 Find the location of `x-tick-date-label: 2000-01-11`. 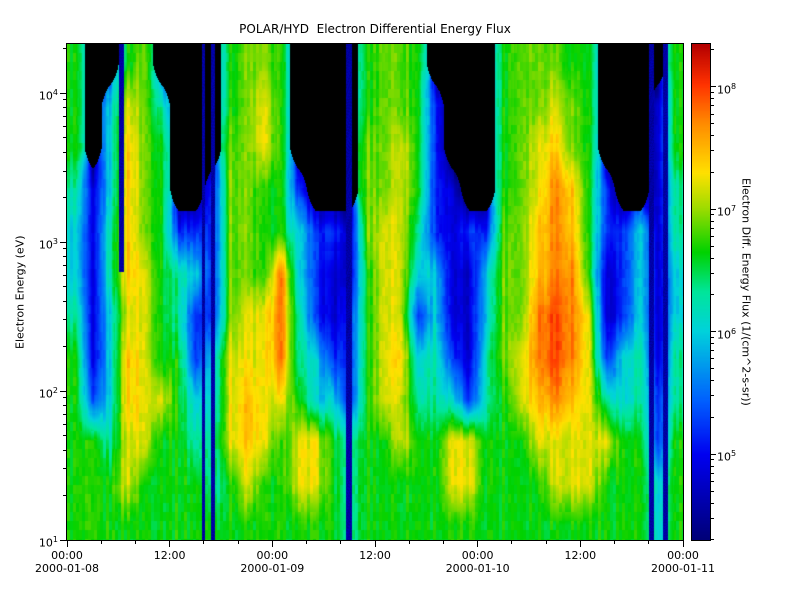

x-tick-date-label: 2000-01-11 is located at coordinates (683, 568).